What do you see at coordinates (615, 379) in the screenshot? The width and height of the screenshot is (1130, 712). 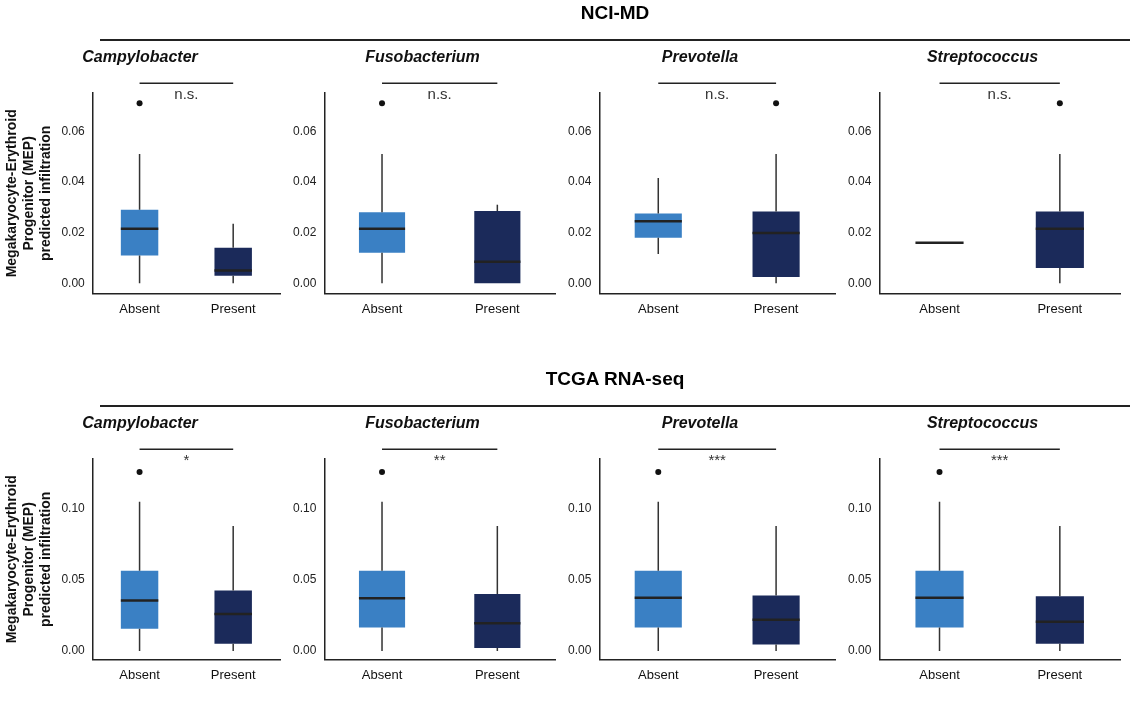 I see `text: TCGA RNA-seq` at bounding box center [615, 379].